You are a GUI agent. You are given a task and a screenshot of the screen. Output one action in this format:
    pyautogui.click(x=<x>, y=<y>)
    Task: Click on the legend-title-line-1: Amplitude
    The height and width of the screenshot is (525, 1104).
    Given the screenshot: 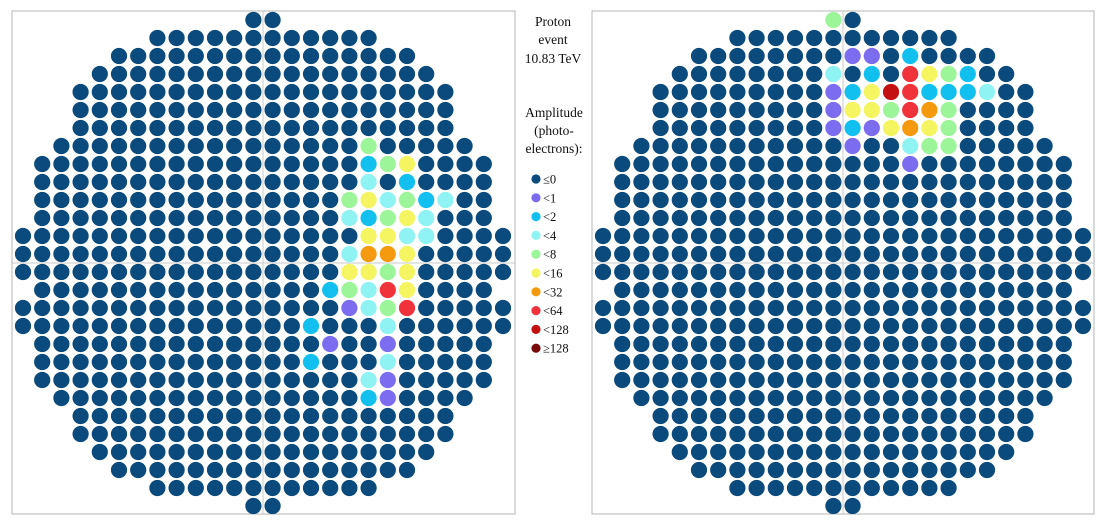 What is the action you would take?
    pyautogui.click(x=554, y=112)
    